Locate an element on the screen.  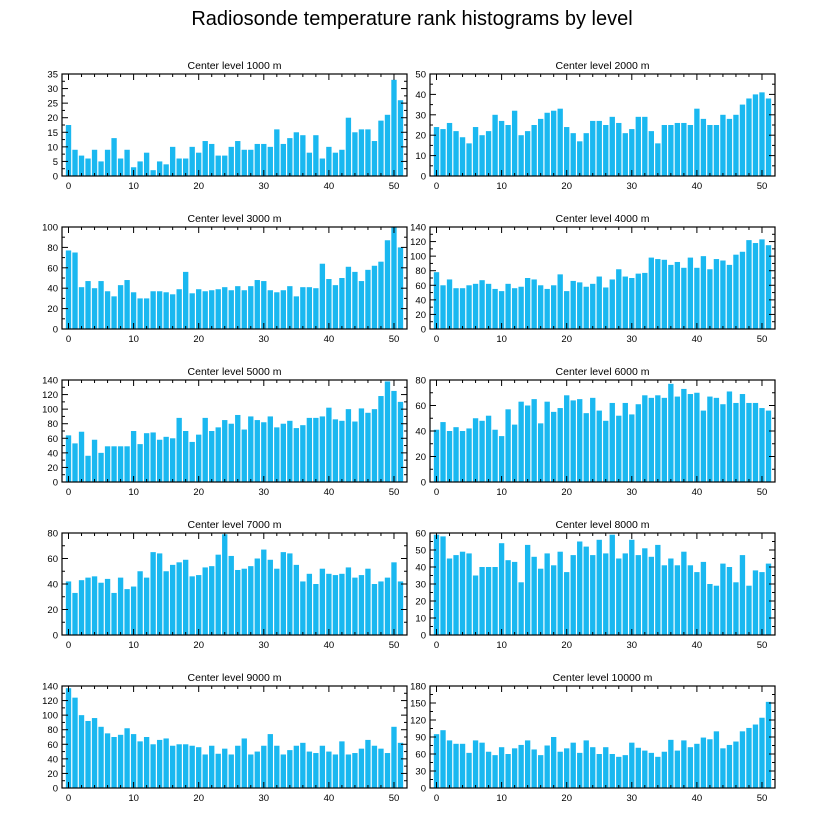
y-tick-label: 120 is located at coordinates (418, 721).